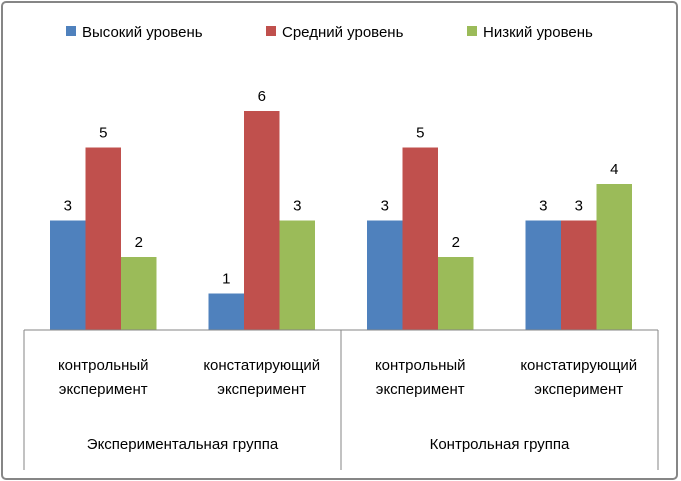 This screenshot has height=481, width=681. I want to click on data-label-0-1: 1, so click(226, 279).